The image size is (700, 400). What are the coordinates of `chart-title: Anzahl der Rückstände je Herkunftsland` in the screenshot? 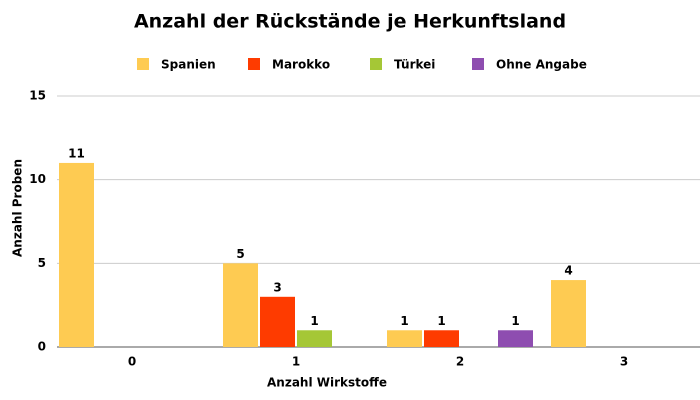 It's located at (350, 22).